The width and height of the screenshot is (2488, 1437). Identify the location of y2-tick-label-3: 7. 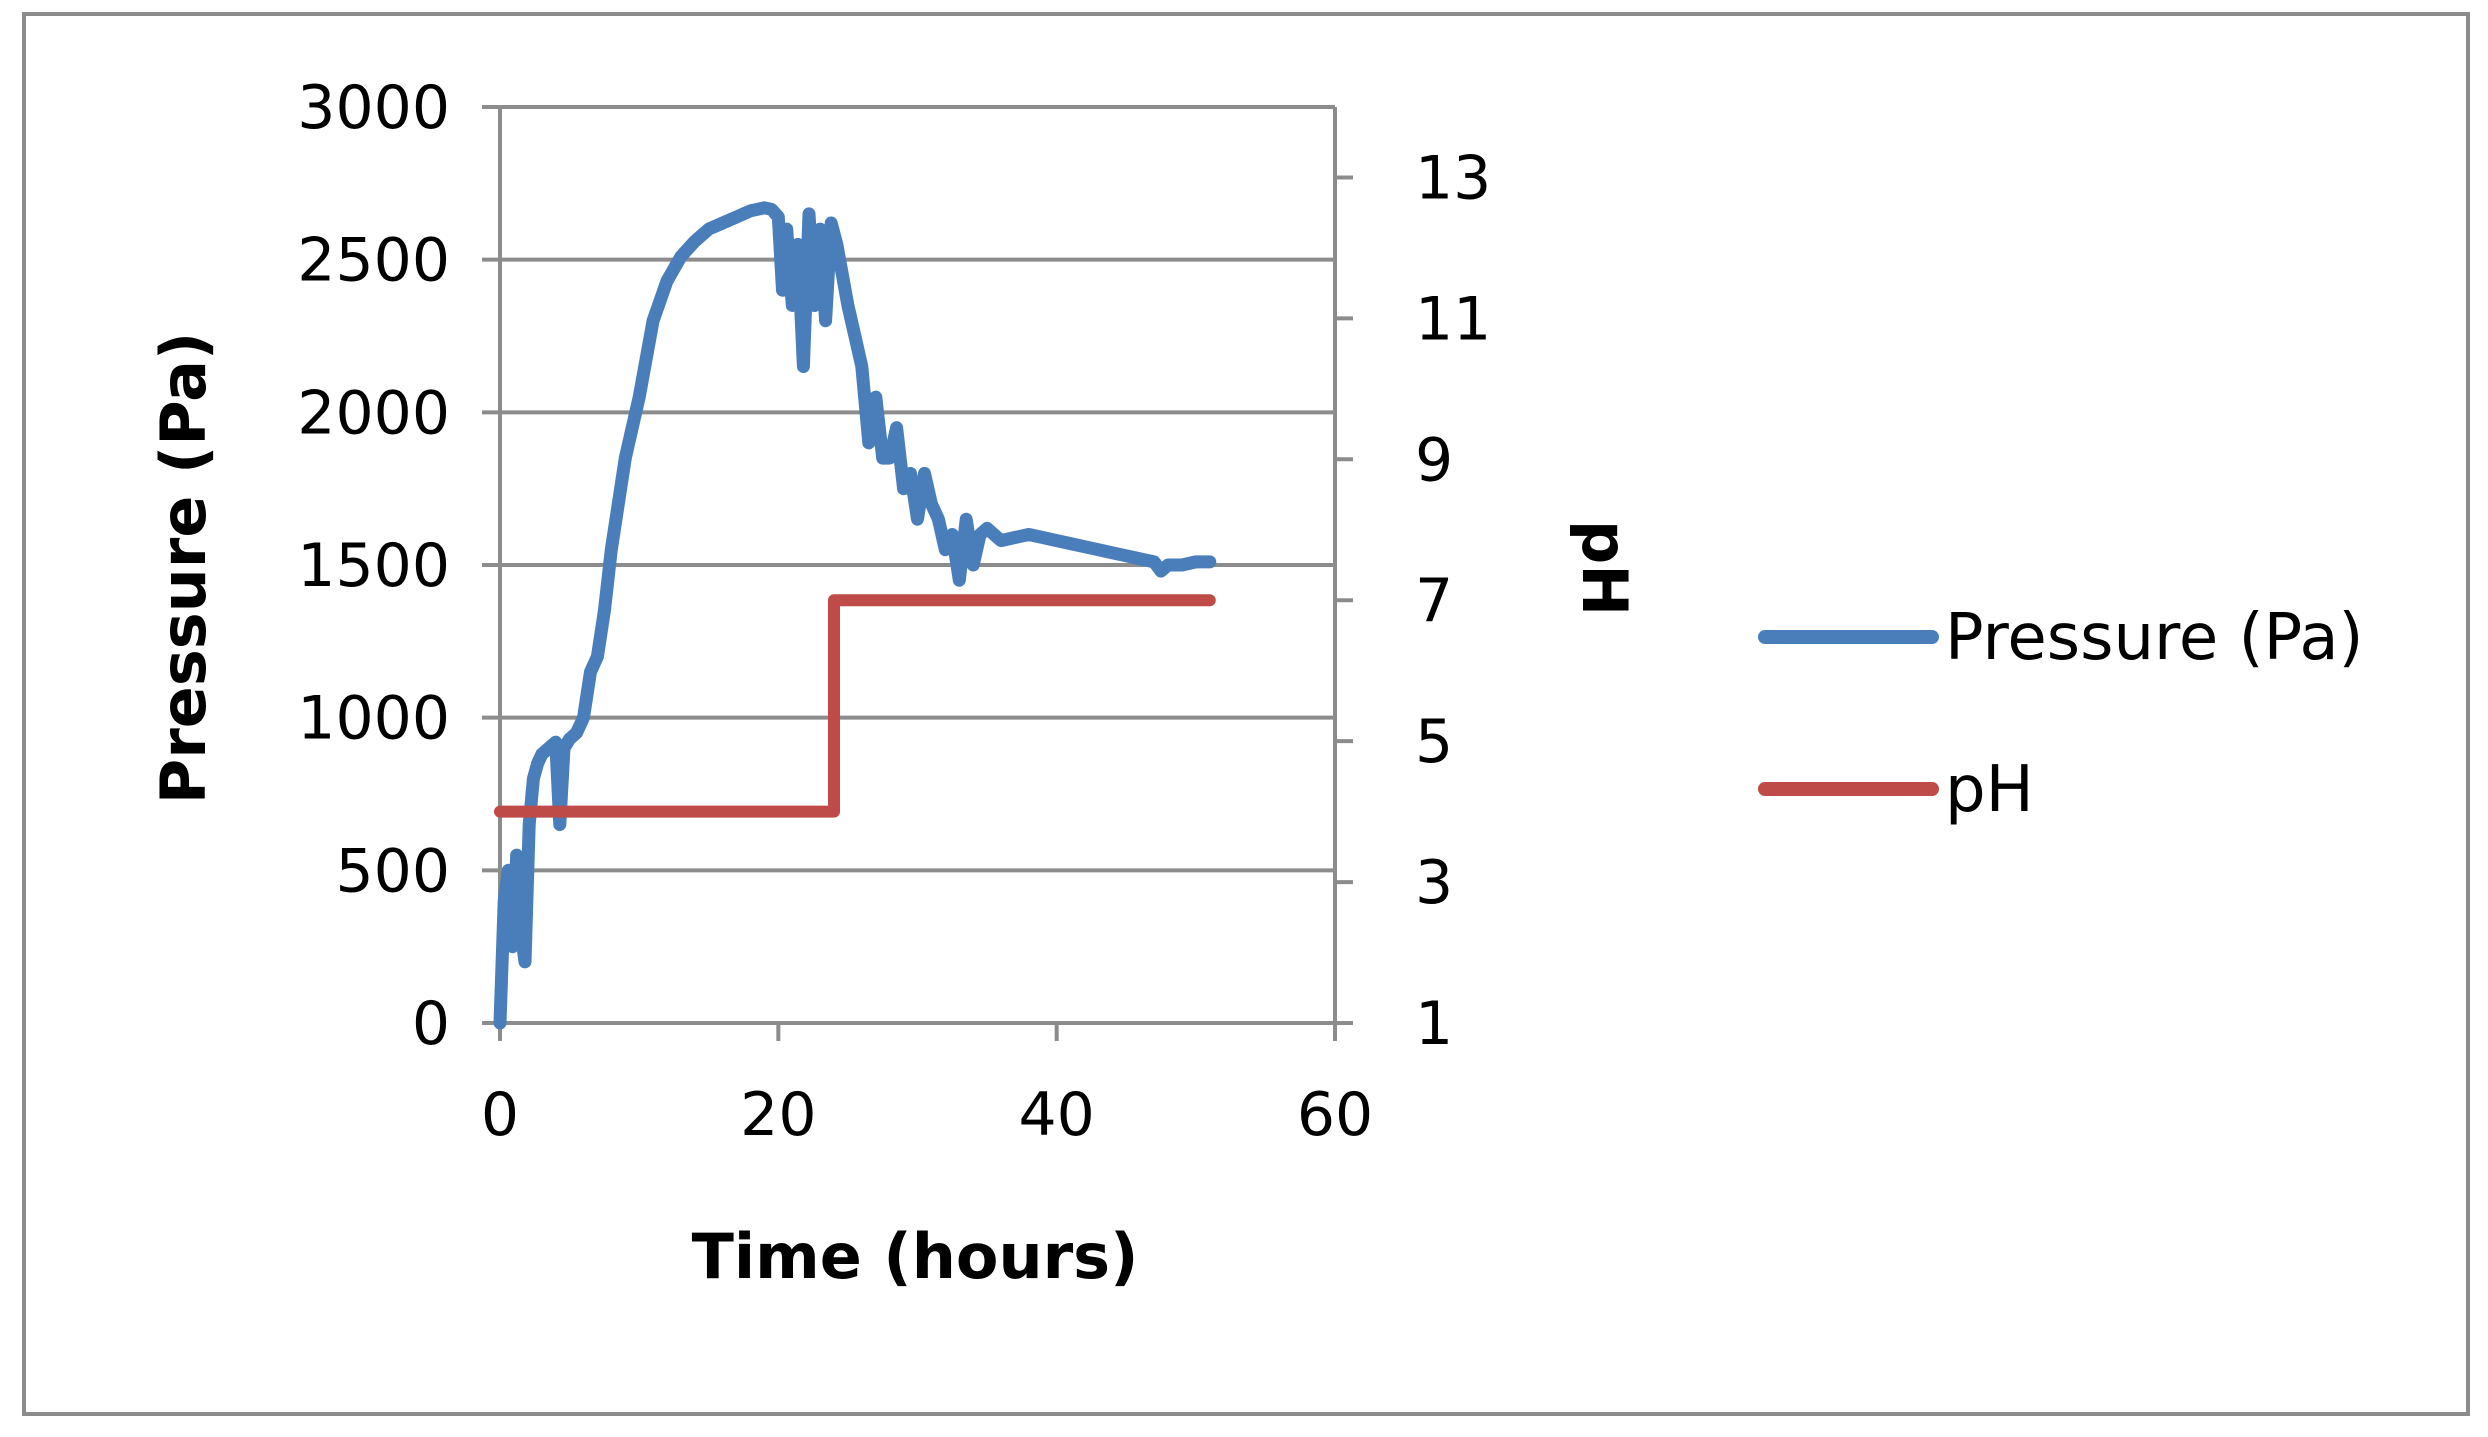
(1434, 601).